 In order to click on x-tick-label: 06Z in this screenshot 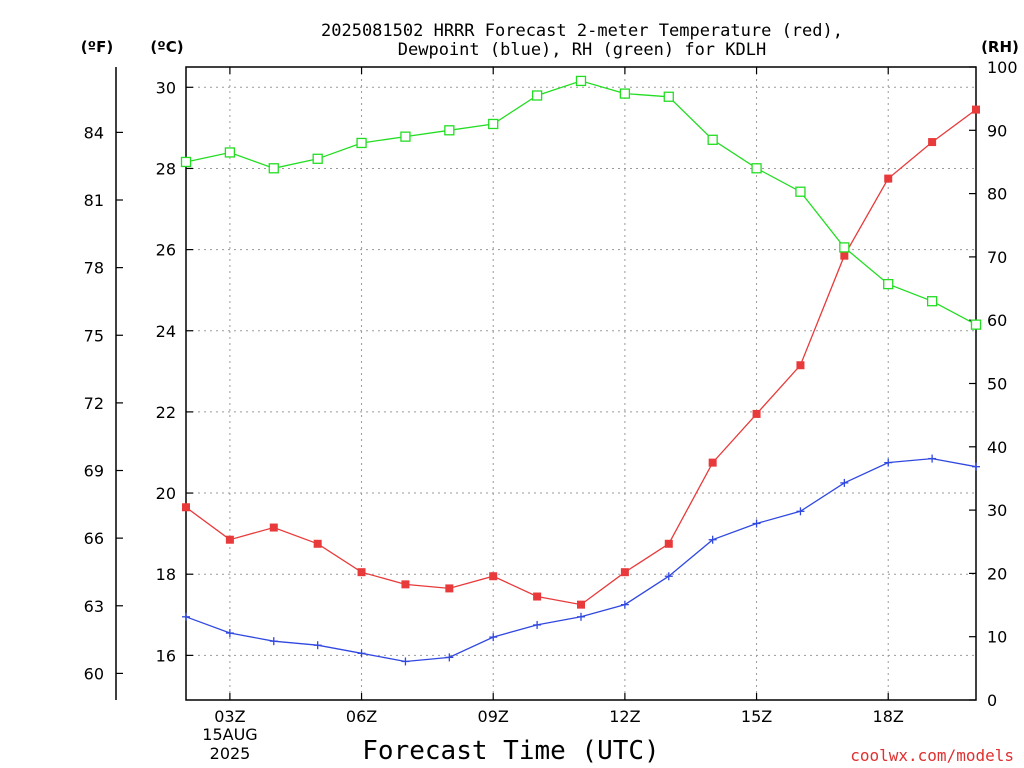, I will do `click(361, 716)`.